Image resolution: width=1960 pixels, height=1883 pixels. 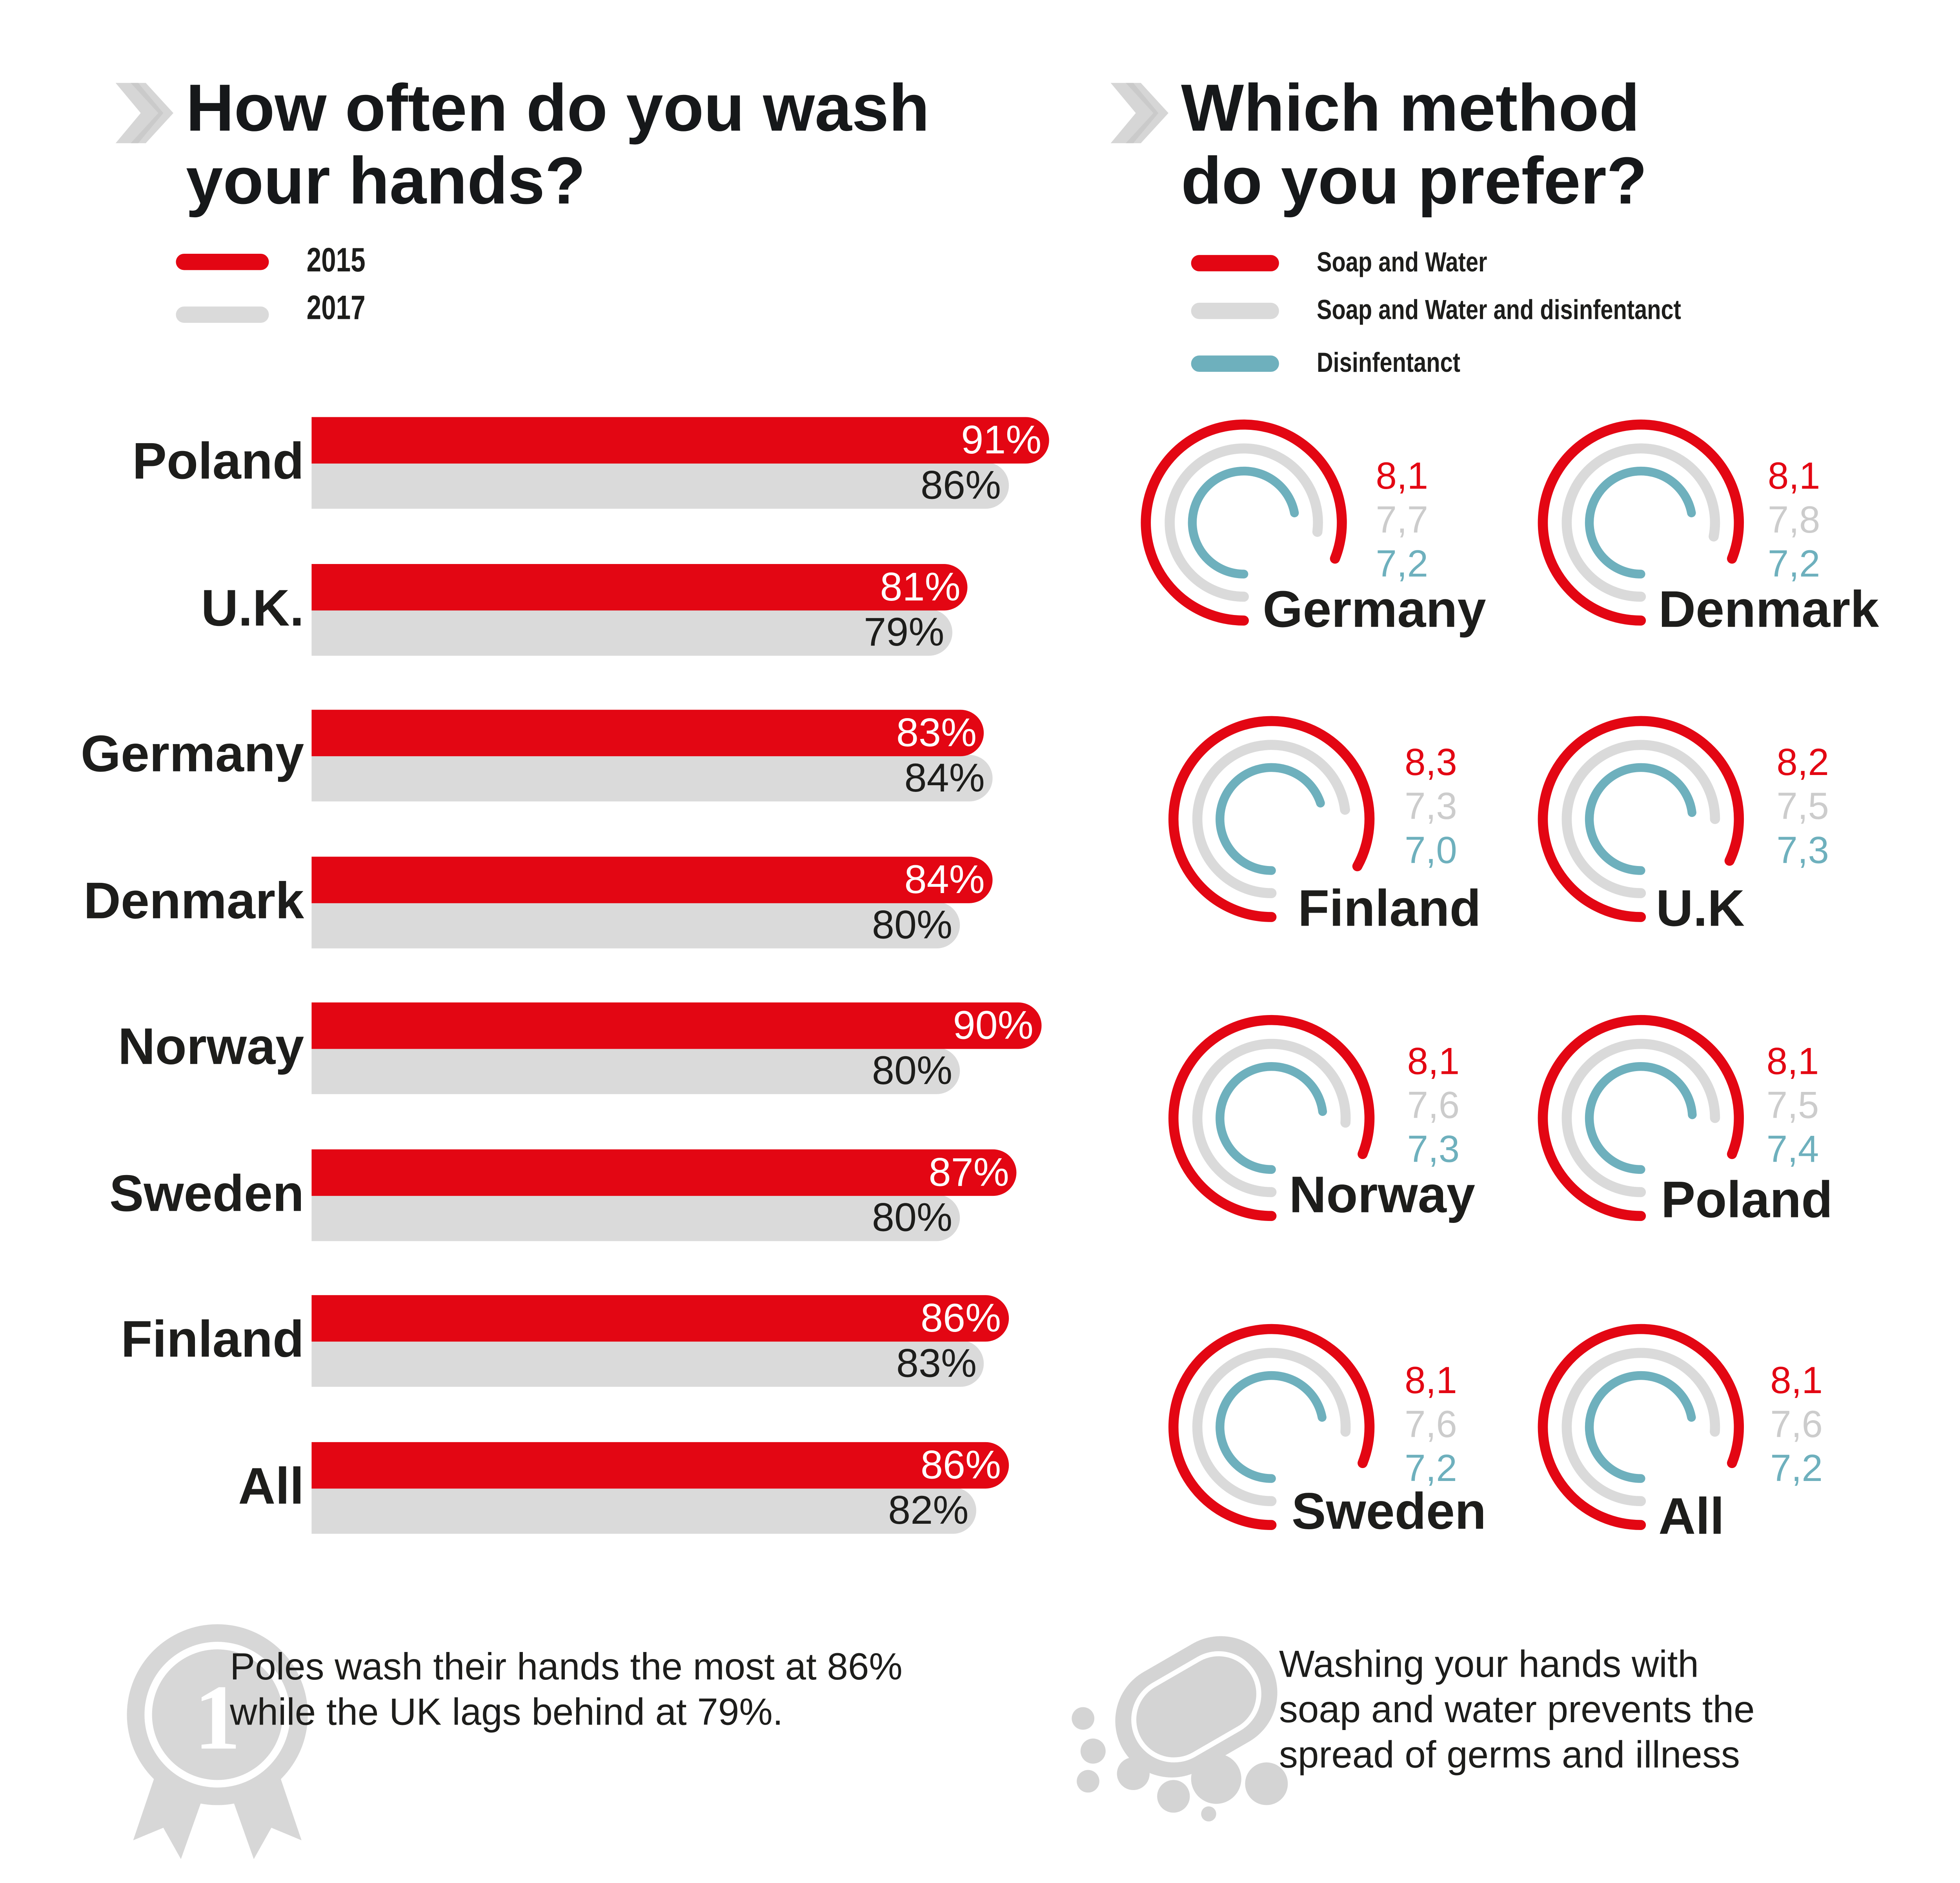 I want to click on legend-swatch-2015, so click(x=222, y=261).